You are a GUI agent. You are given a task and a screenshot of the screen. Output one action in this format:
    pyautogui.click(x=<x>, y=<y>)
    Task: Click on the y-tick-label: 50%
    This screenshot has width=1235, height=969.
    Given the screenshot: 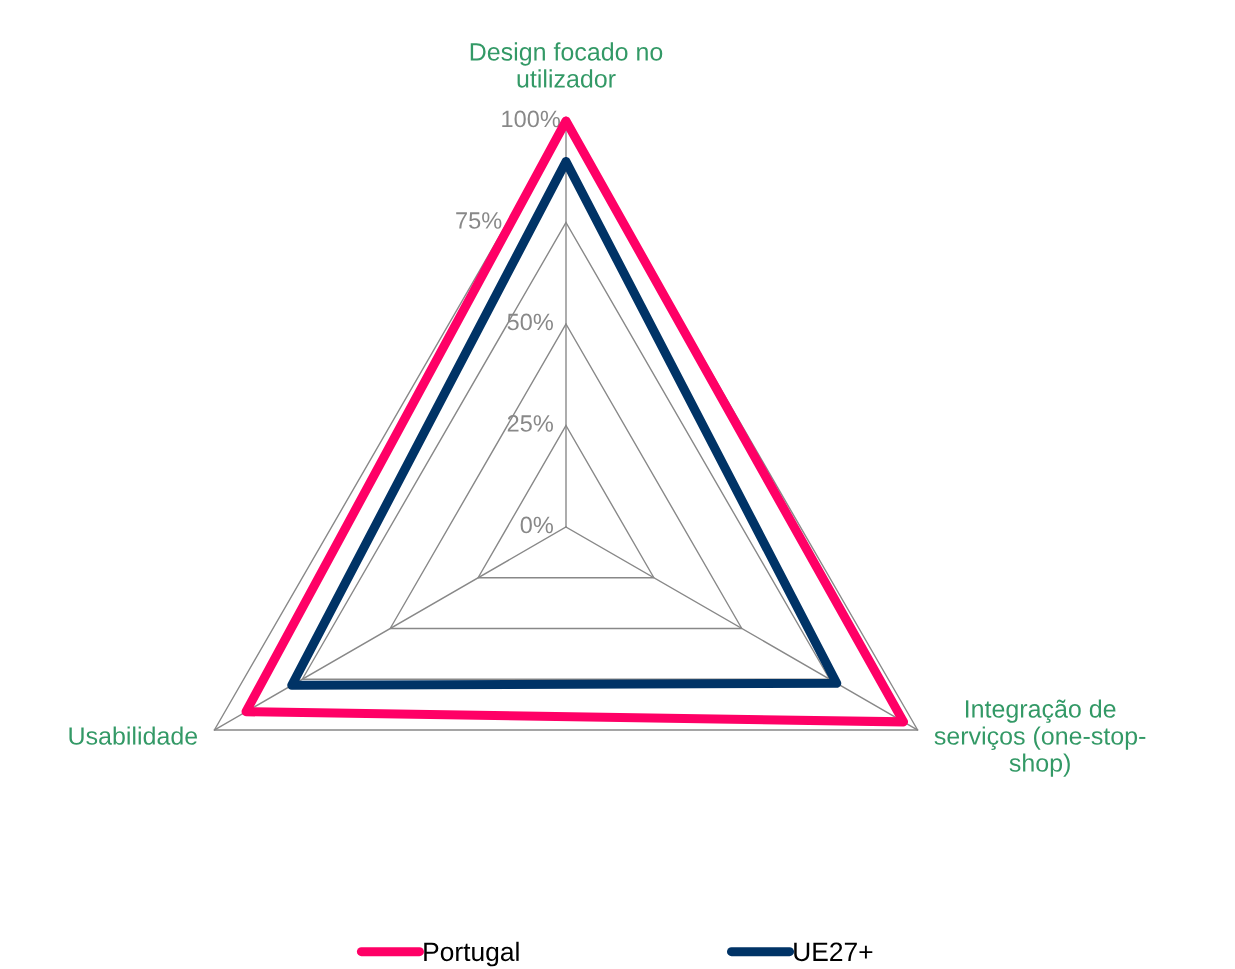 What is the action you would take?
    pyautogui.click(x=530, y=322)
    